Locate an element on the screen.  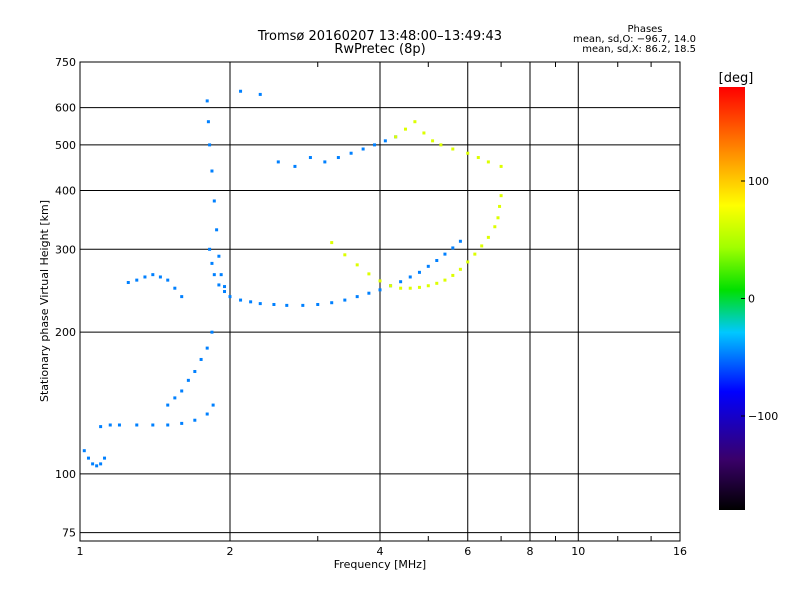
colorbar-label: [deg] is located at coordinates (736, 78).